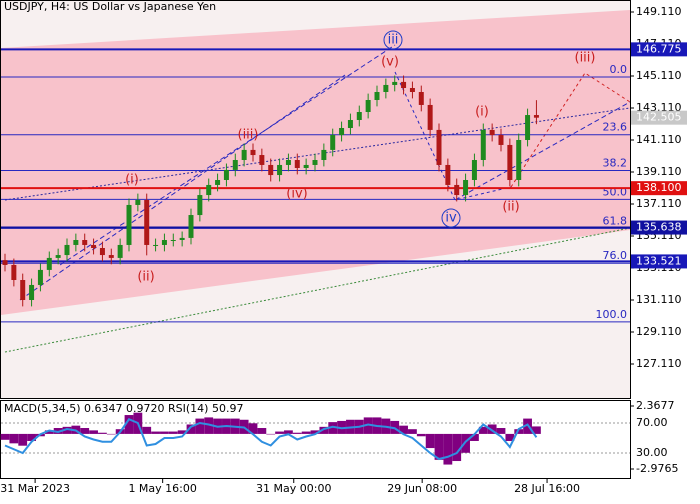  Describe the element at coordinates (659, 299) in the screenshot. I see `y-tick-label: 131.110` at that location.